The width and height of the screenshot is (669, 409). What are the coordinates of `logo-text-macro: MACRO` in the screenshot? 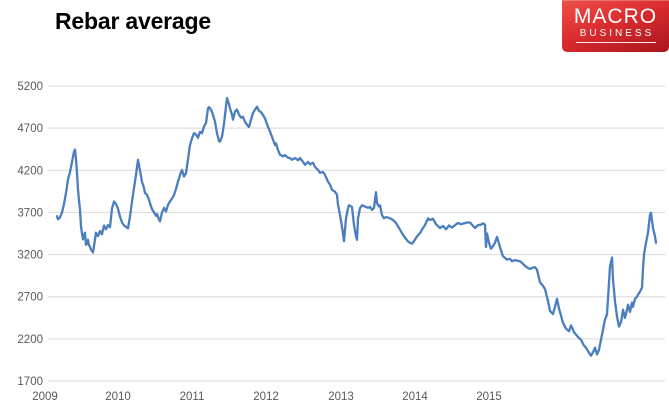 It's located at (615, 16).